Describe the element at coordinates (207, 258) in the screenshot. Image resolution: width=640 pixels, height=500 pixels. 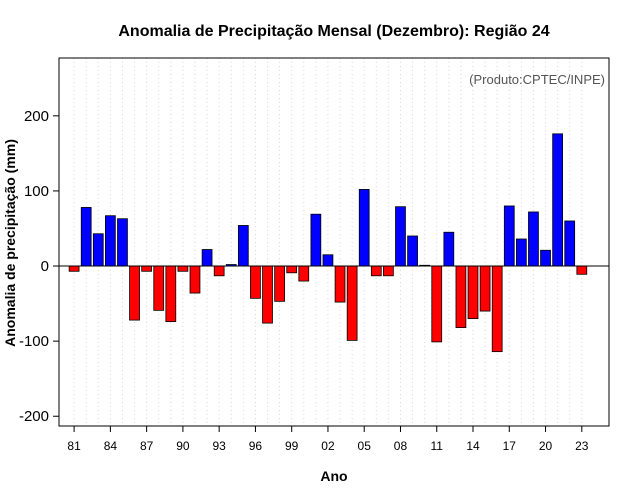
I see `bar-1992` at that location.